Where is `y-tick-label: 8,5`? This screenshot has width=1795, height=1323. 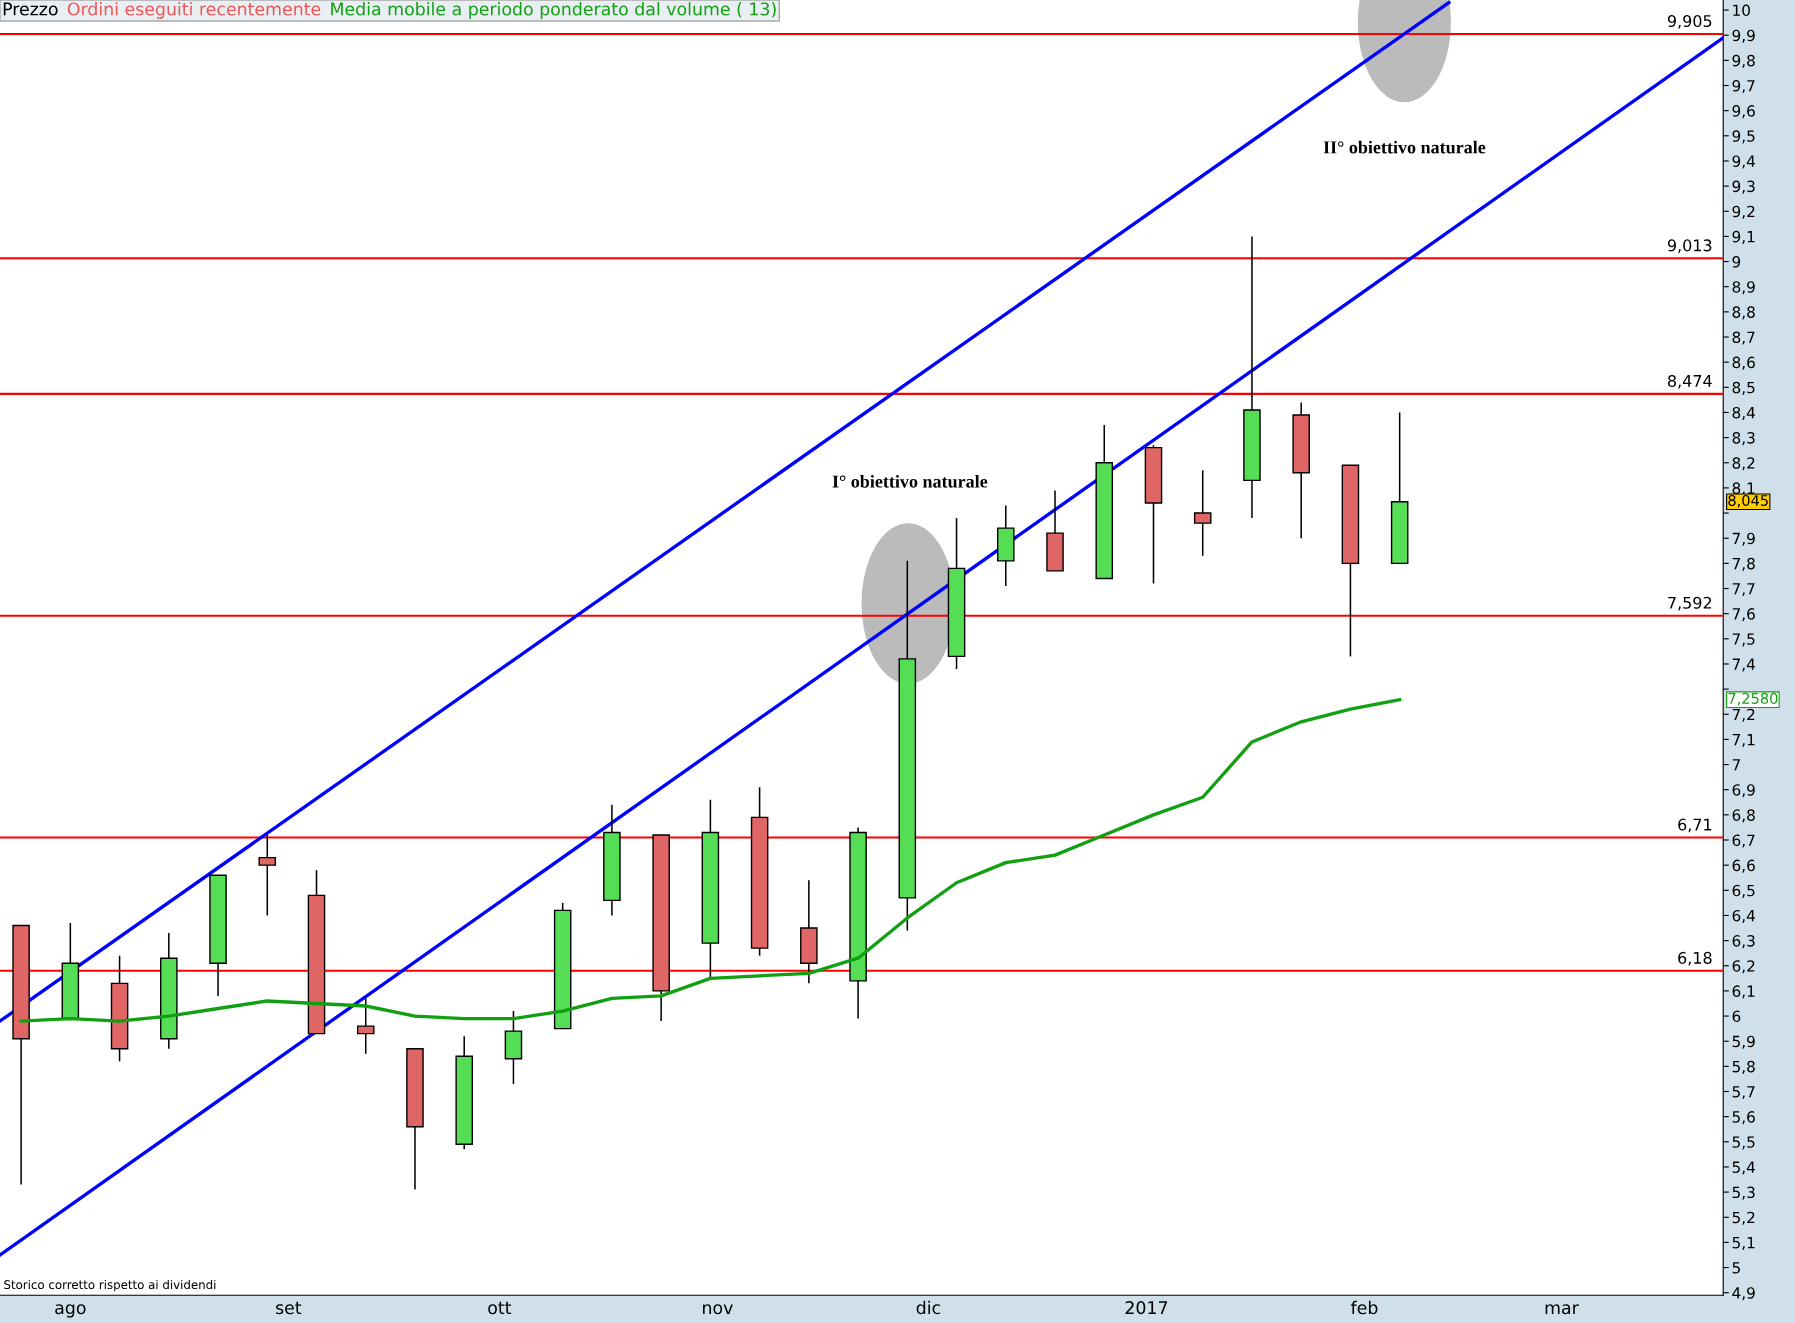 y-tick-label: 8,5 is located at coordinates (1743, 388).